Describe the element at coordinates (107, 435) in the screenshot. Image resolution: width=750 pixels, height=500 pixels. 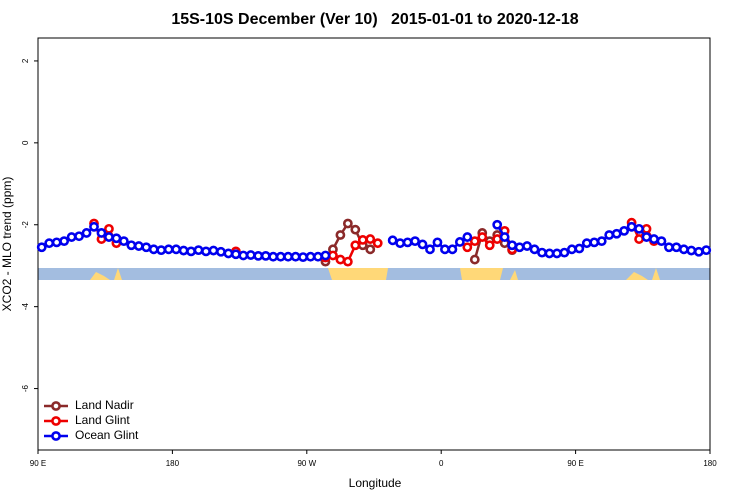
I see `legend-label: Ocean Glint` at that location.